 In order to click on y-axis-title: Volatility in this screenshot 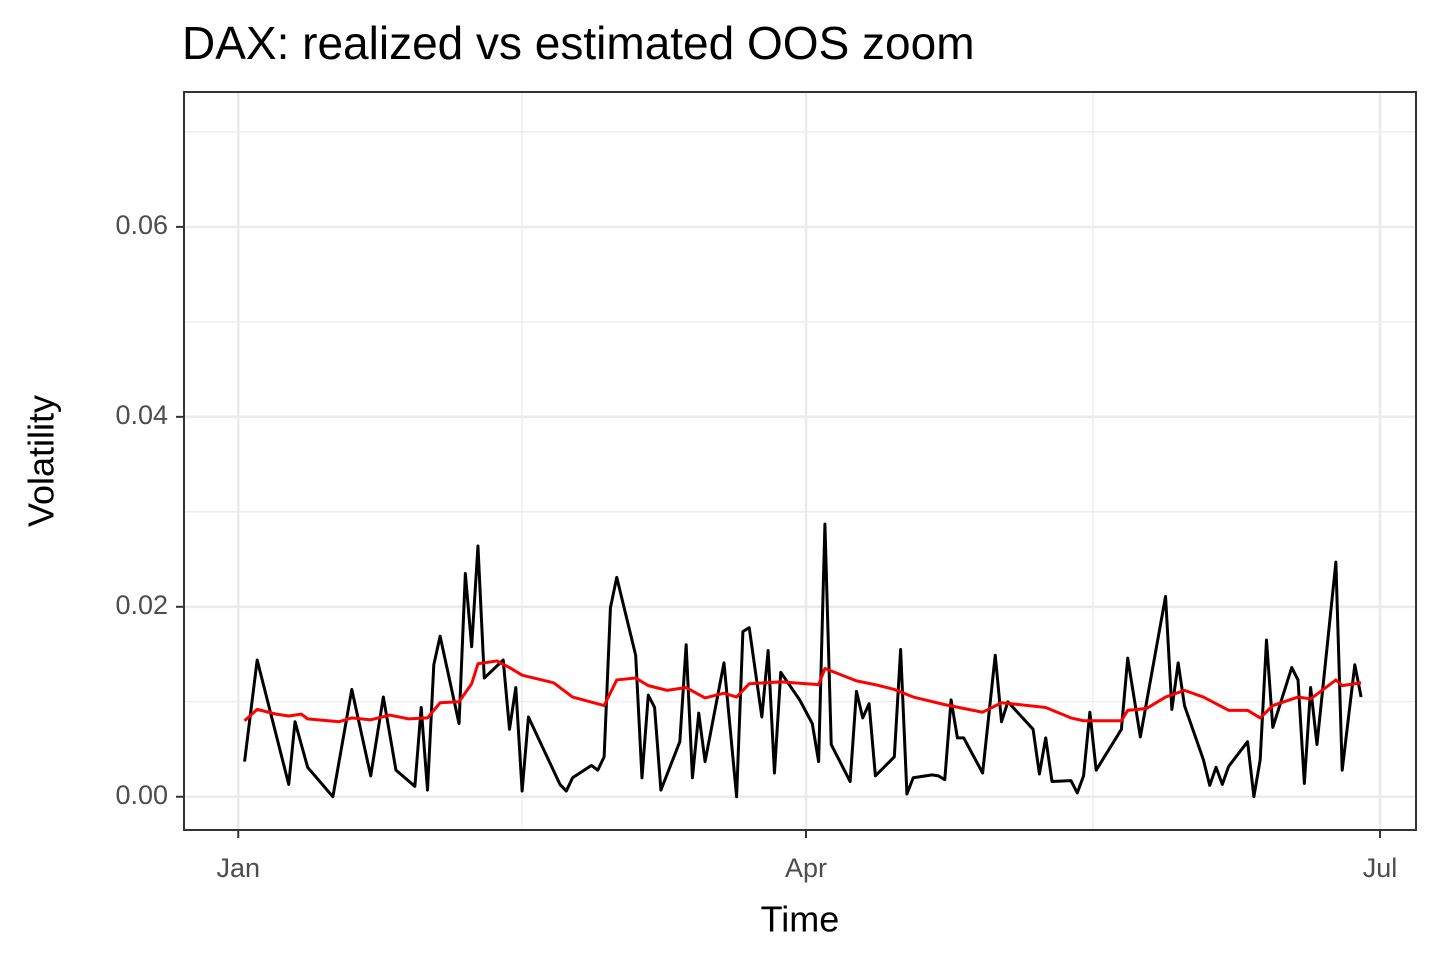, I will do `click(41, 461)`.